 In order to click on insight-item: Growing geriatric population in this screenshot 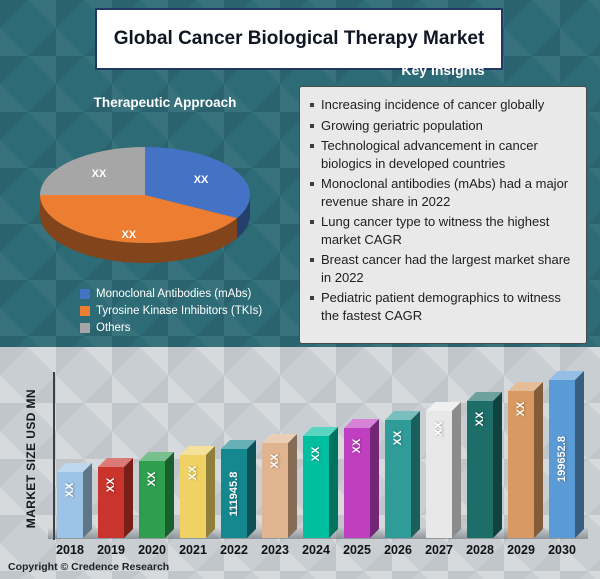, I will do `click(442, 126)`.